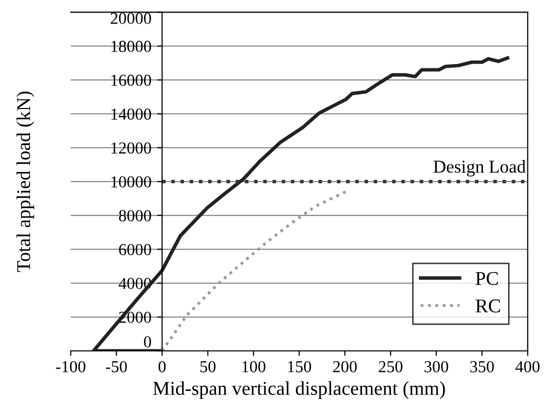  What do you see at coordinates (25, 182) in the screenshot?
I see `y-axis-title: Total applied load (kN)` at bounding box center [25, 182].